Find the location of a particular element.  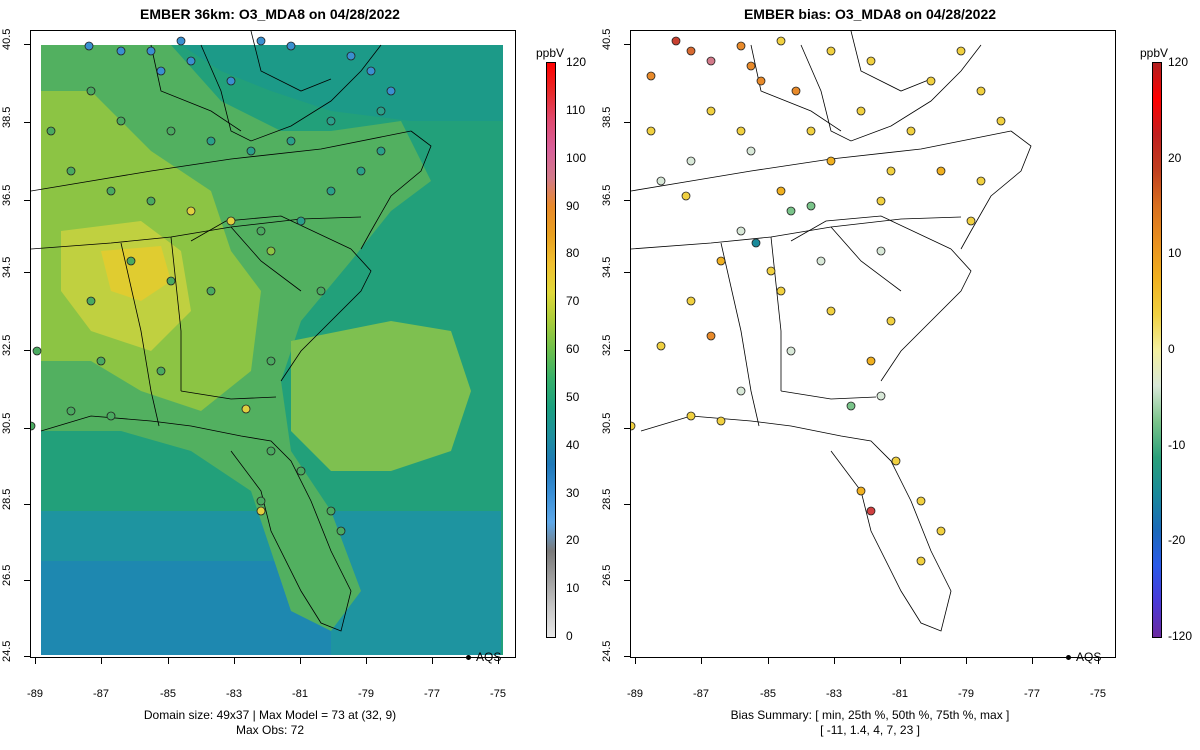

aqs-label: AQS is located at coordinates (1089, 657).